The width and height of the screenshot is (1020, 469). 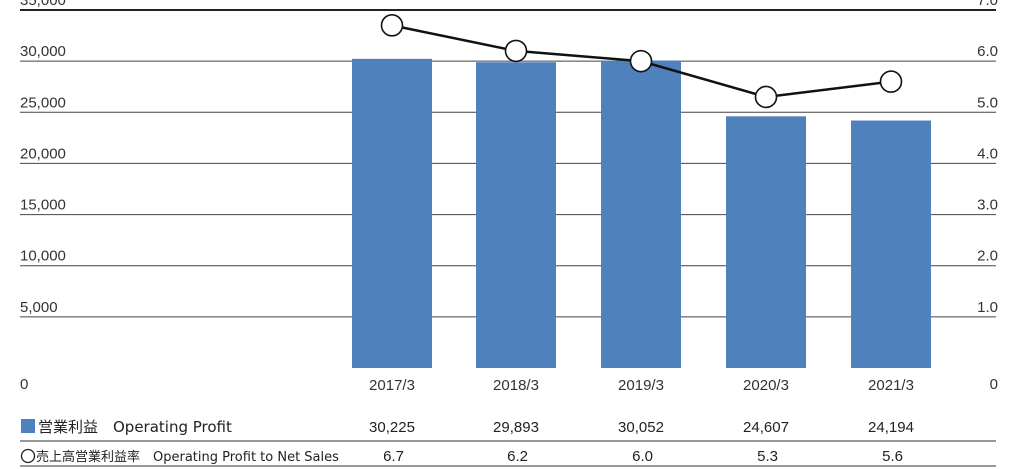 I want to click on table-value-operating-profit: 30,225, so click(x=392, y=427).